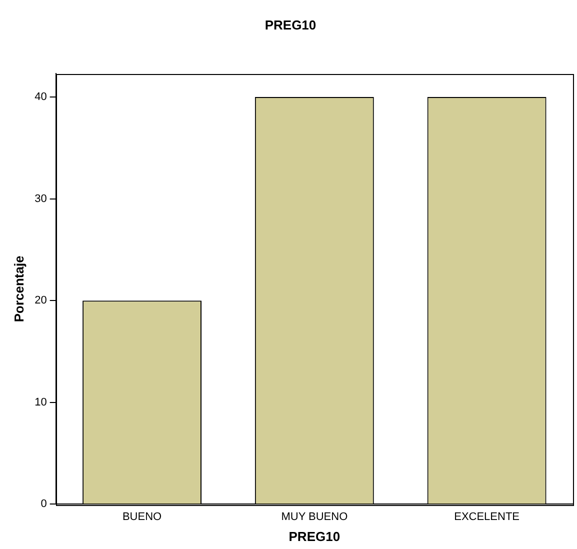 The image size is (577, 549). Describe the element at coordinates (40, 198) in the screenshot. I see `y-tick-label: 30` at that location.